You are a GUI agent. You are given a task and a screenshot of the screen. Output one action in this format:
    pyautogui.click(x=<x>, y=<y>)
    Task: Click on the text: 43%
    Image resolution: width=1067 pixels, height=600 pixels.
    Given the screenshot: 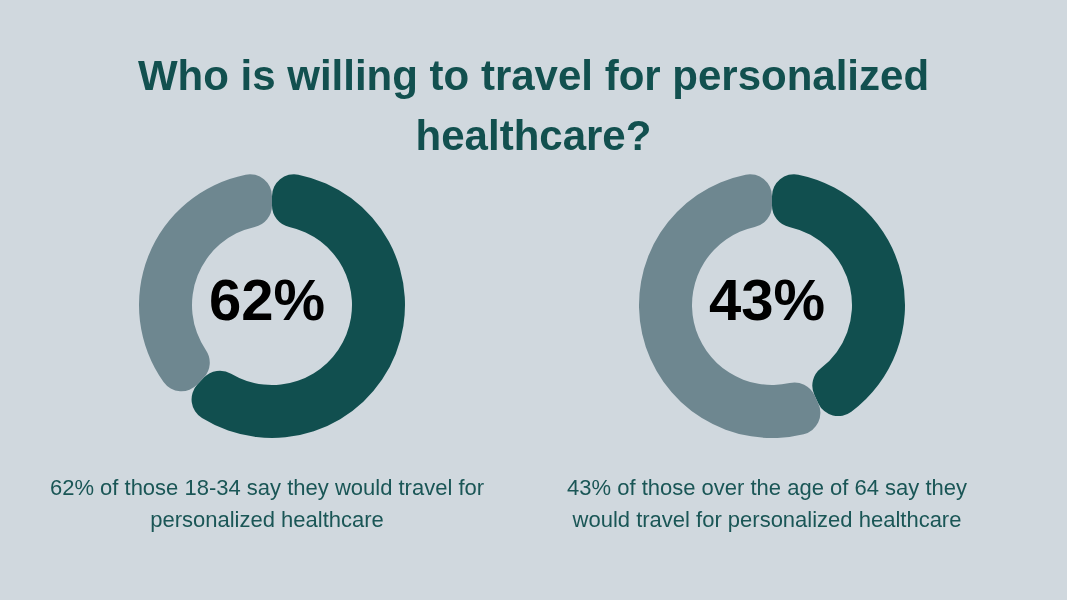 What is the action you would take?
    pyautogui.click(x=767, y=299)
    